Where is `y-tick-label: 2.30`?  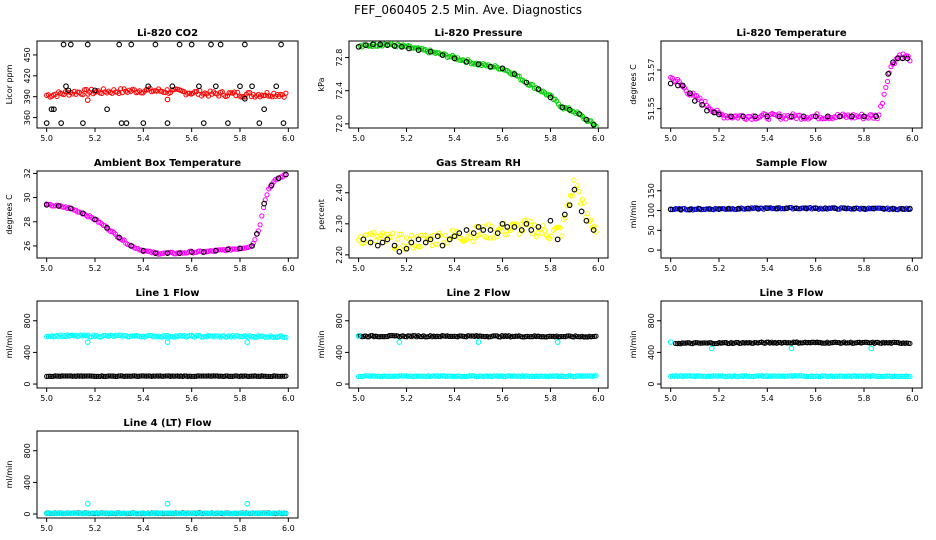
y-tick-label: 2.30 is located at coordinates (339, 224).